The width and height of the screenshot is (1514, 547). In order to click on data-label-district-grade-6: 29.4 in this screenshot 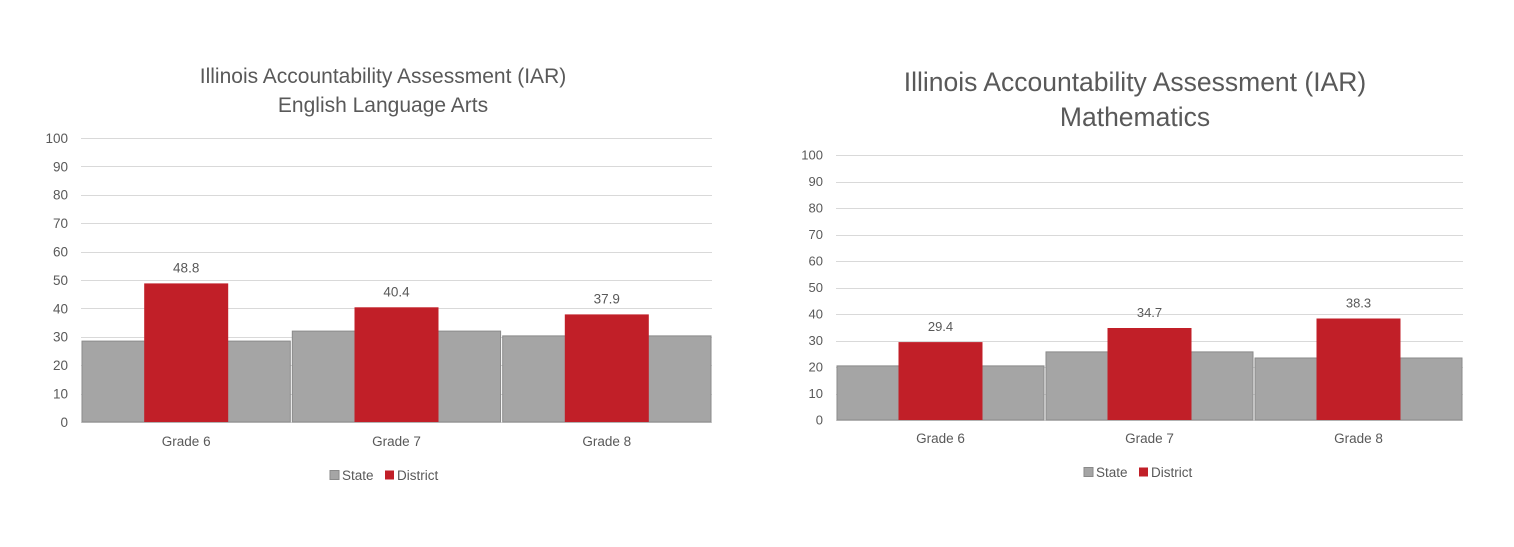, I will do `click(940, 326)`.